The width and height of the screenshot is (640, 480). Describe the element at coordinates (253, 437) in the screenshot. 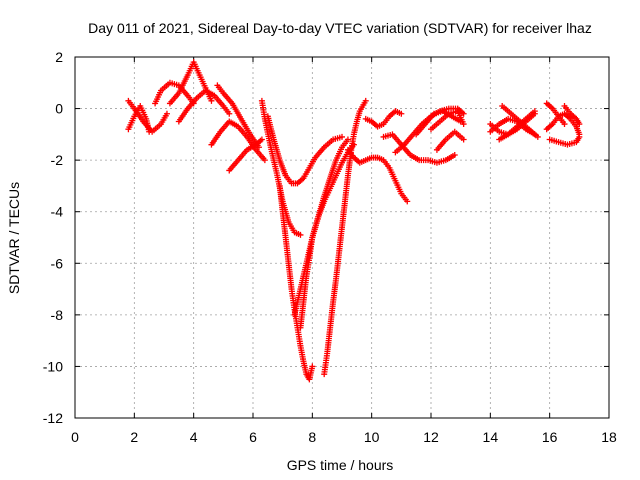

I see `x-tick-label: 6` at that location.